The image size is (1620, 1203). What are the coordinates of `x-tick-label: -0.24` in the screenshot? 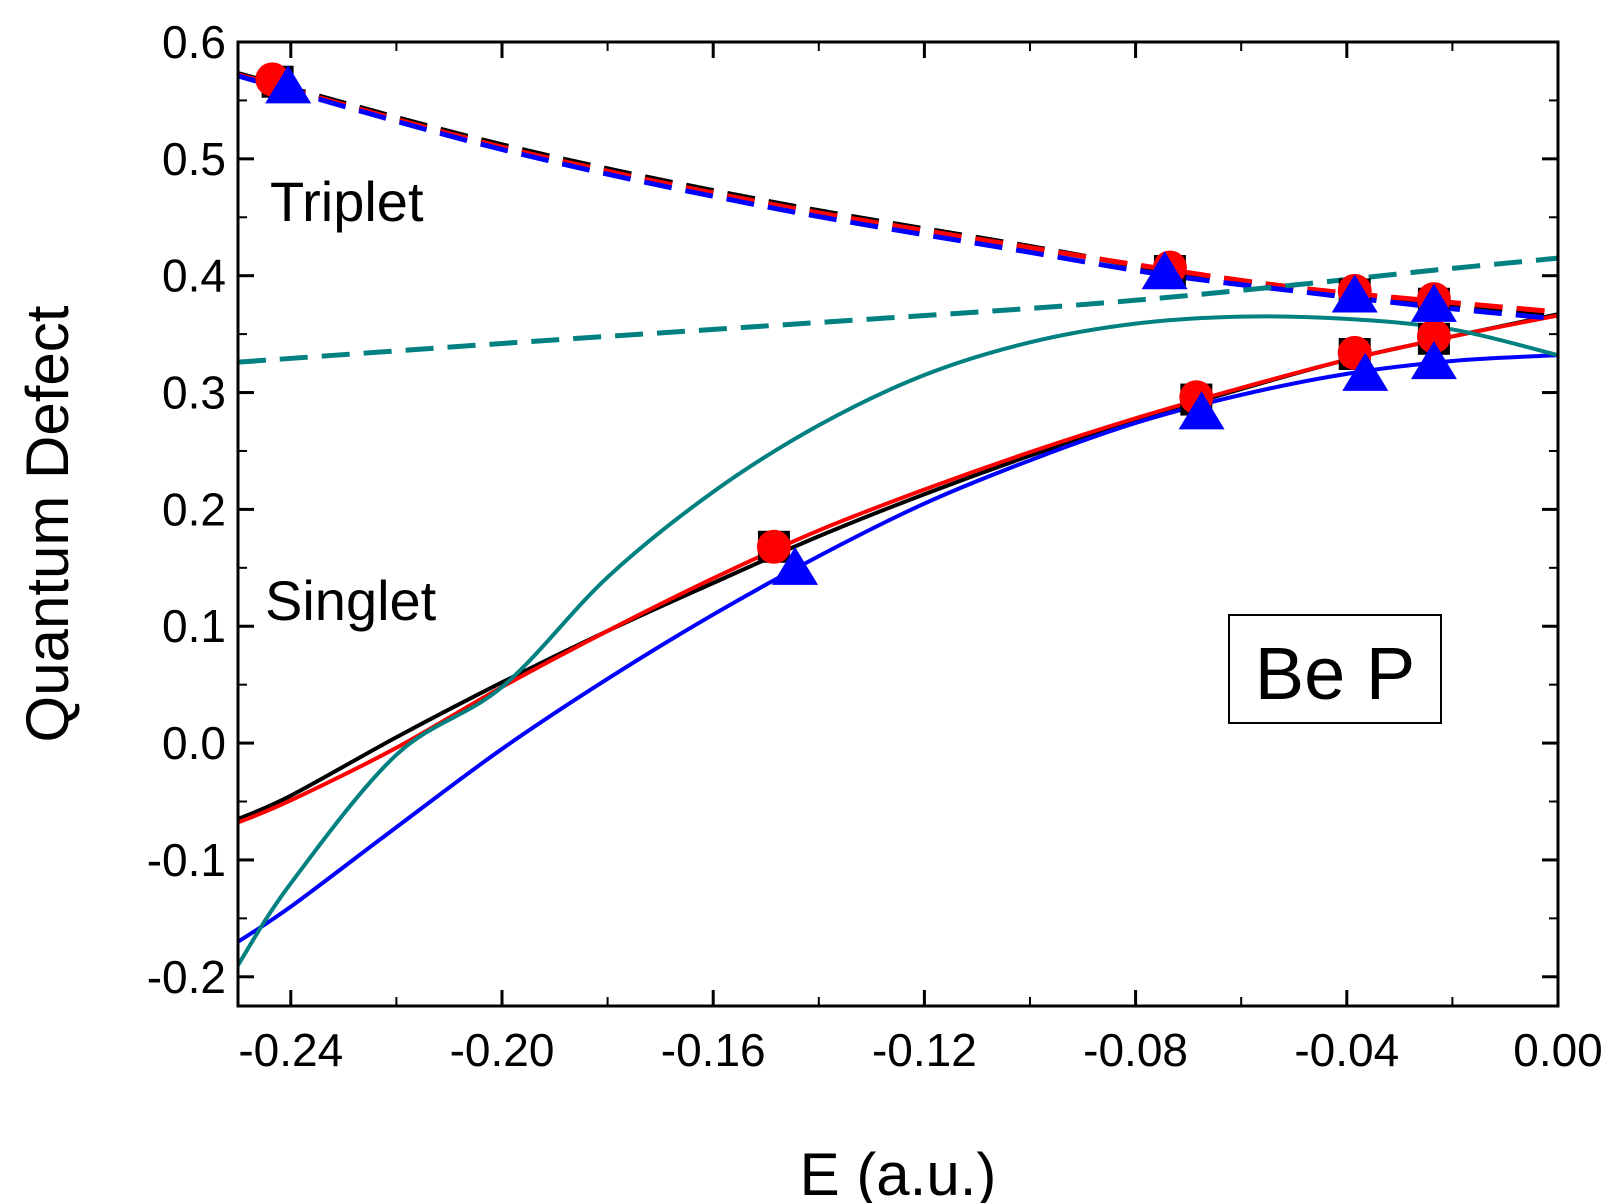 It's located at (290, 1050).